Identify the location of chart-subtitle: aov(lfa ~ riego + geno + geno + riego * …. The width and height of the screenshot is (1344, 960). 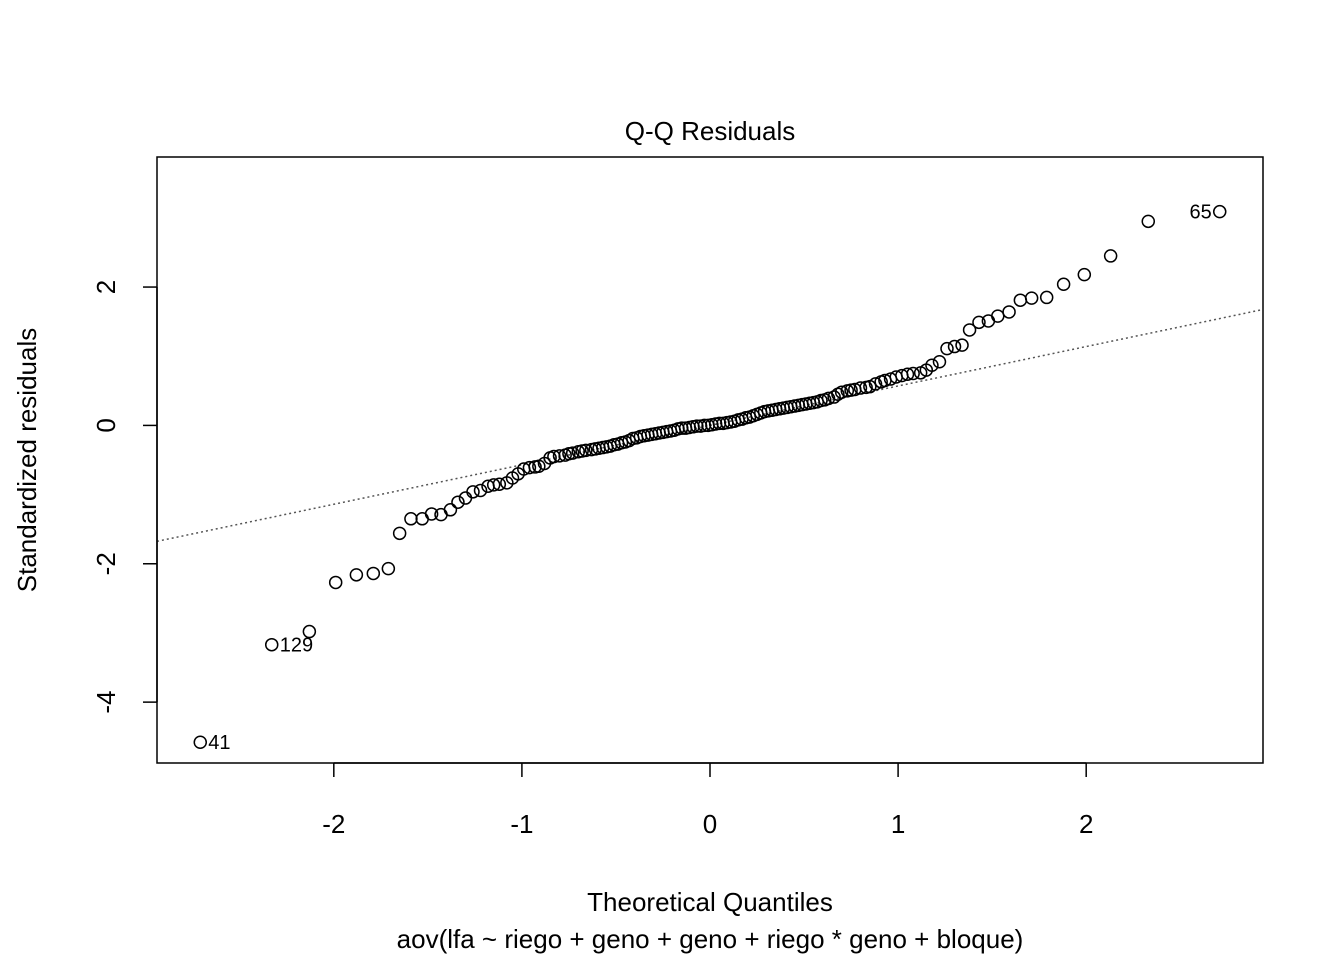
(710, 939).